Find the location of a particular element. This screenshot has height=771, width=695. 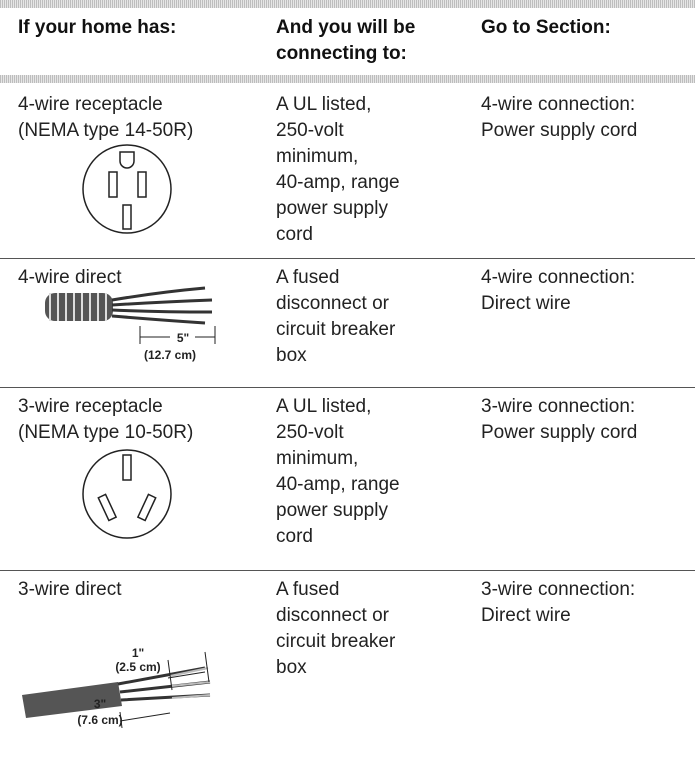

cell-text: If your home has: is located at coordinates (97, 27).